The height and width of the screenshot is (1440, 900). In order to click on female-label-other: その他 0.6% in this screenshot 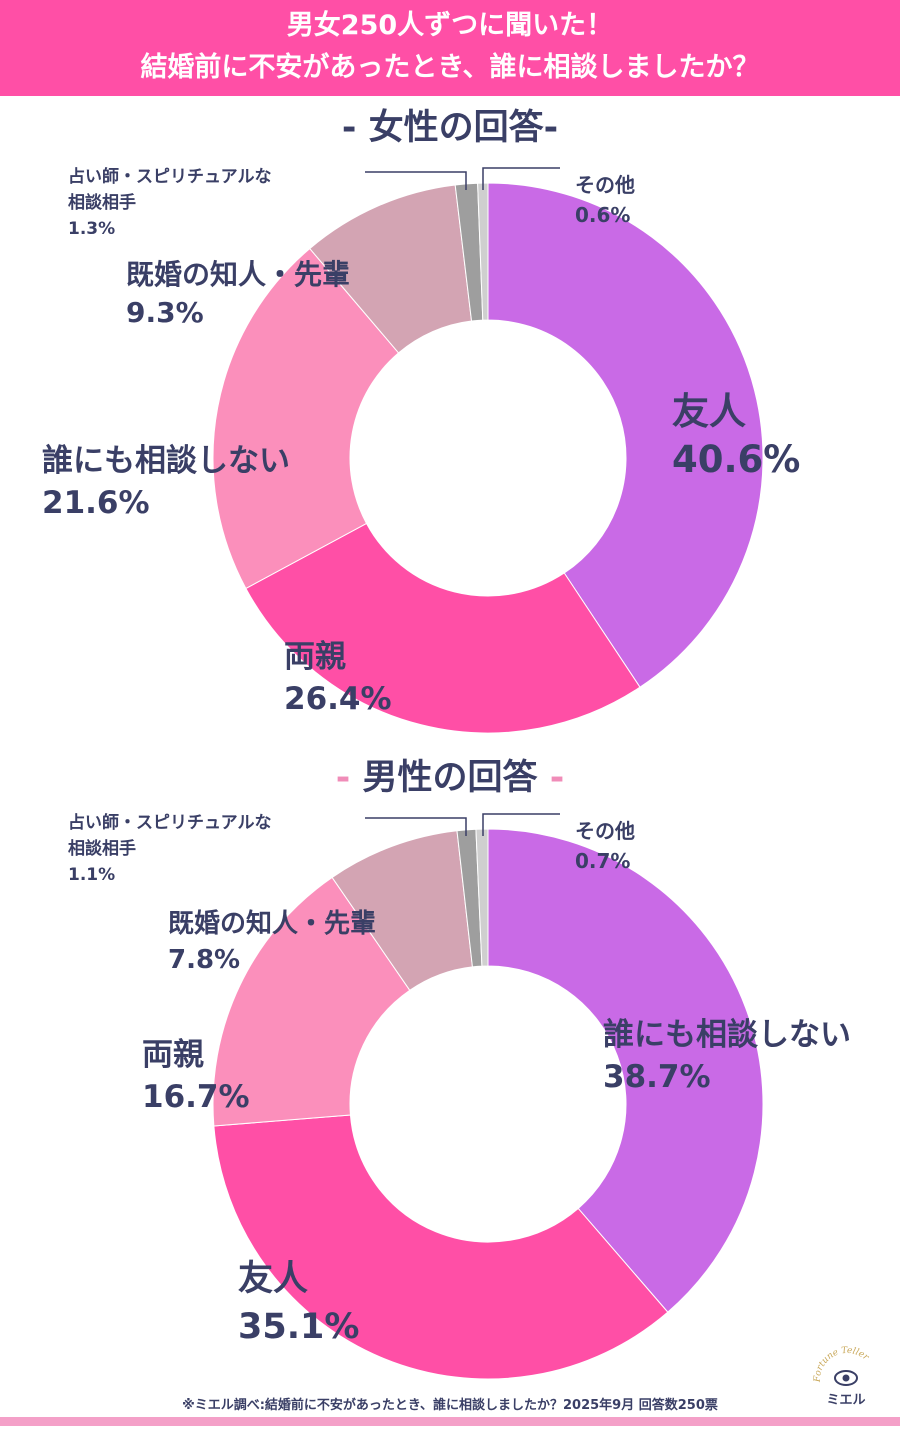, I will do `click(605, 200)`.